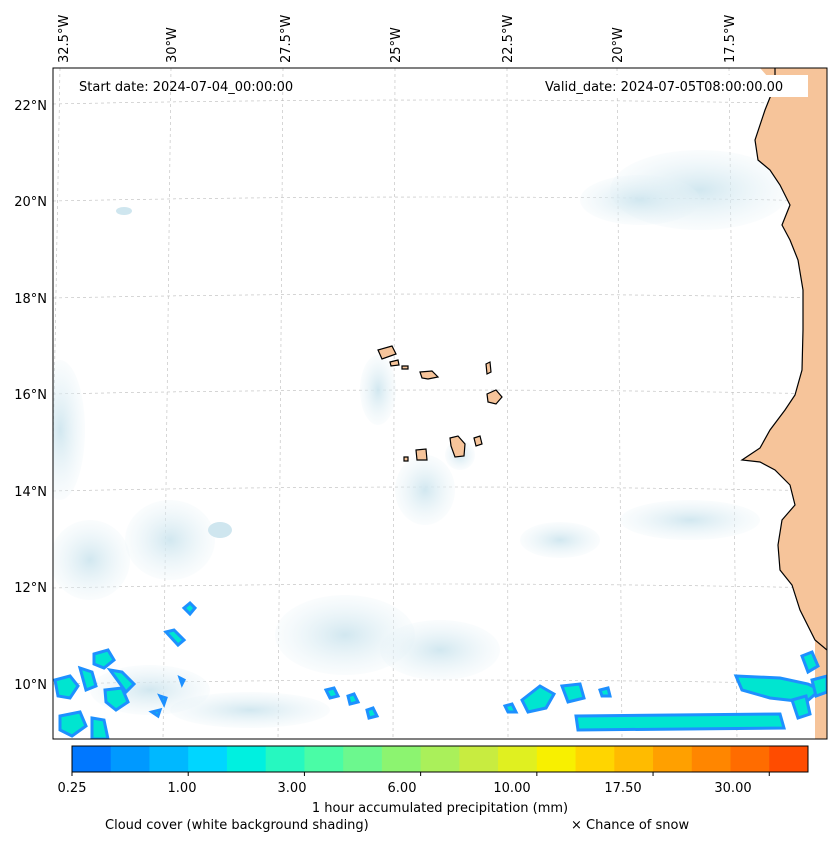 The width and height of the screenshot is (837, 844). Describe the element at coordinates (623, 788) in the screenshot. I see `colorbar-tick-17-50: 17.50` at that location.